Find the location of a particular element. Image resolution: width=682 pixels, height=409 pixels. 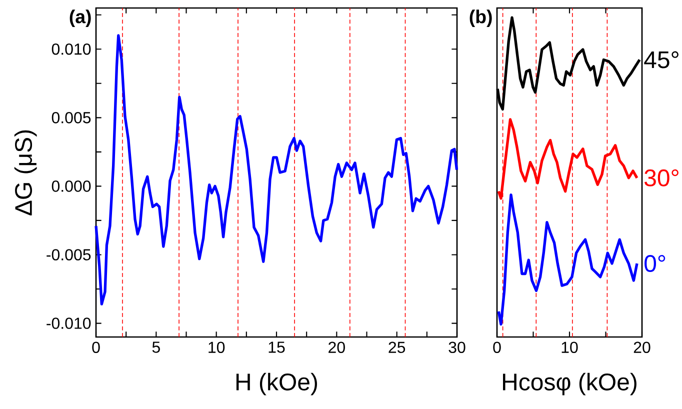

series-label: 45° is located at coordinates (661, 59).